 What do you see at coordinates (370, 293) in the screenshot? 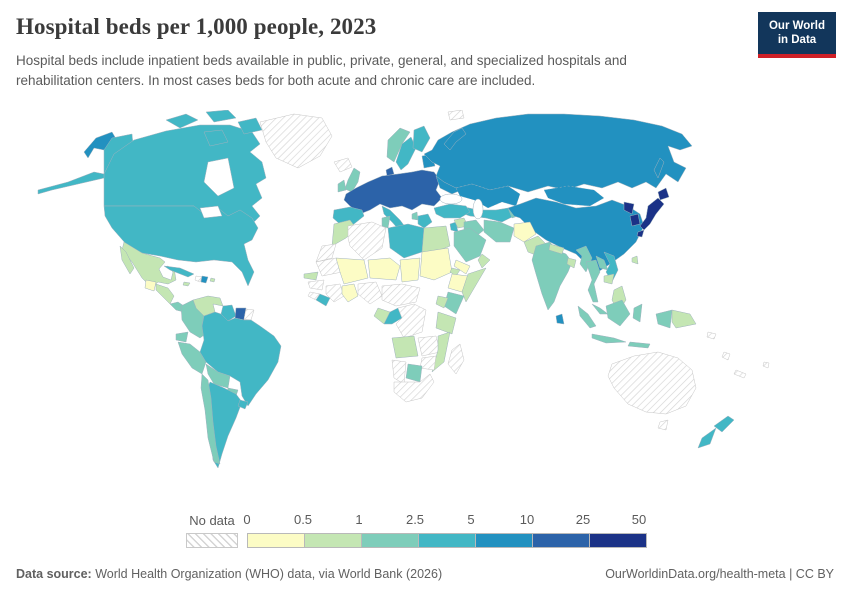
I see `region-nigeria` at bounding box center [370, 293].